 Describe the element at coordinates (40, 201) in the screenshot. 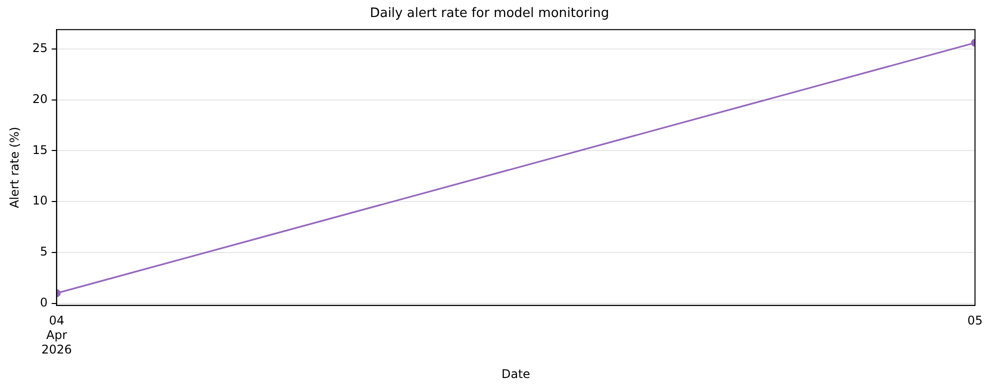

I see `y-tick-label: 10` at that location.